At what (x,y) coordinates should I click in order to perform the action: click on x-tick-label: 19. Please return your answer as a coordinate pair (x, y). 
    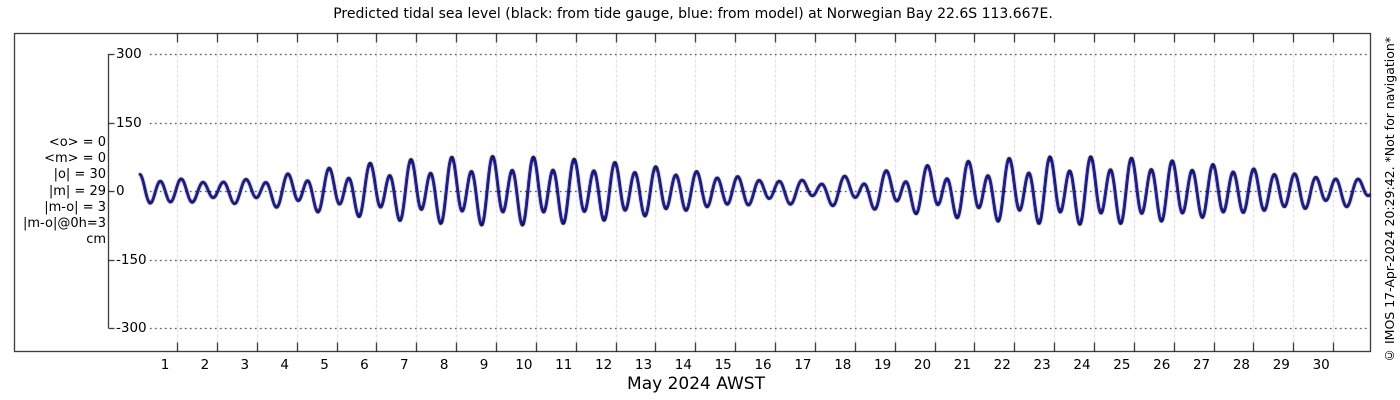
    Looking at the image, I should click on (883, 365).